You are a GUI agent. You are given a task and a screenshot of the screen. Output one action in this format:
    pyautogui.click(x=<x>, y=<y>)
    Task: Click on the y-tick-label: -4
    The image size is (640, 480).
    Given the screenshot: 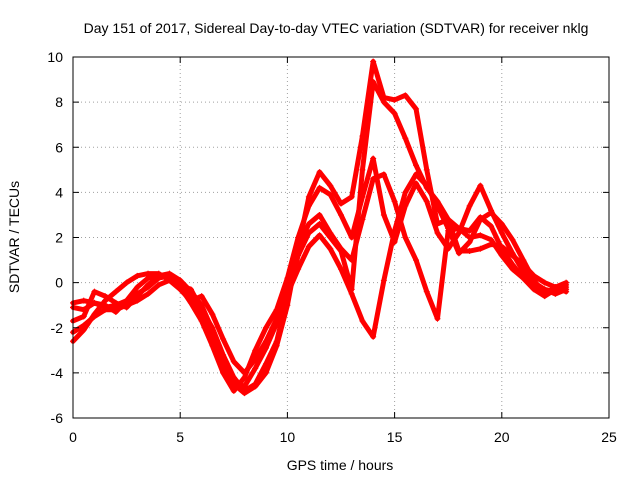 What is the action you would take?
    pyautogui.click(x=57, y=373)
    